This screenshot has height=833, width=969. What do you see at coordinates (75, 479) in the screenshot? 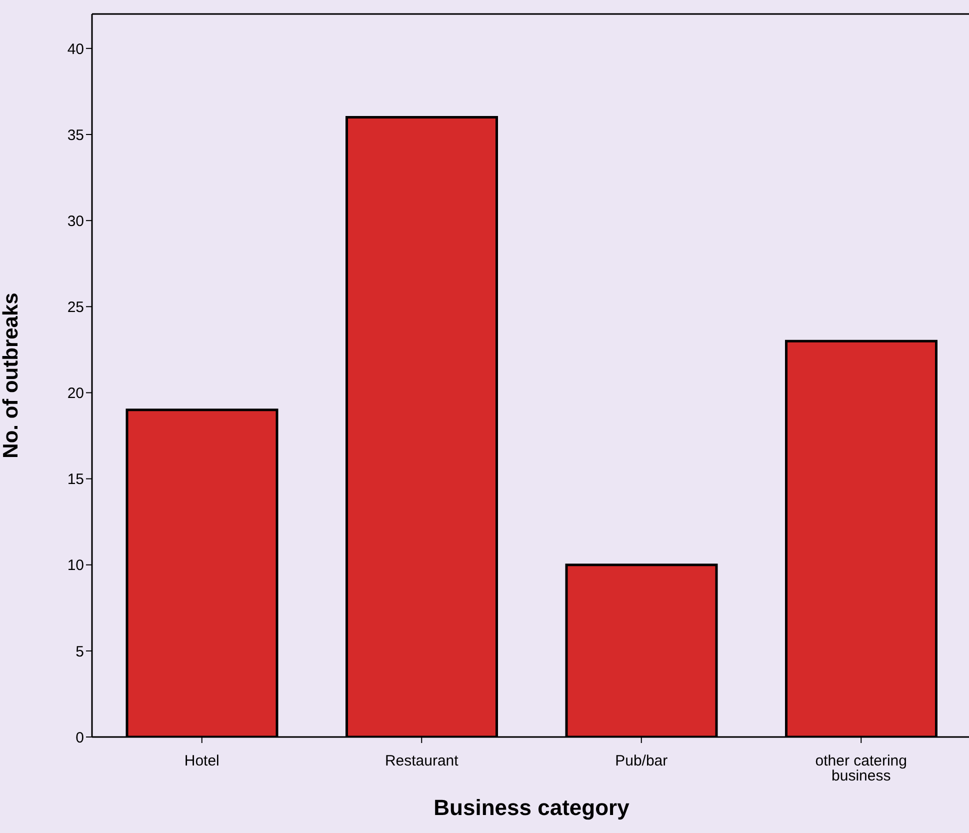
I see `y-tick-label: 15` at bounding box center [75, 479].